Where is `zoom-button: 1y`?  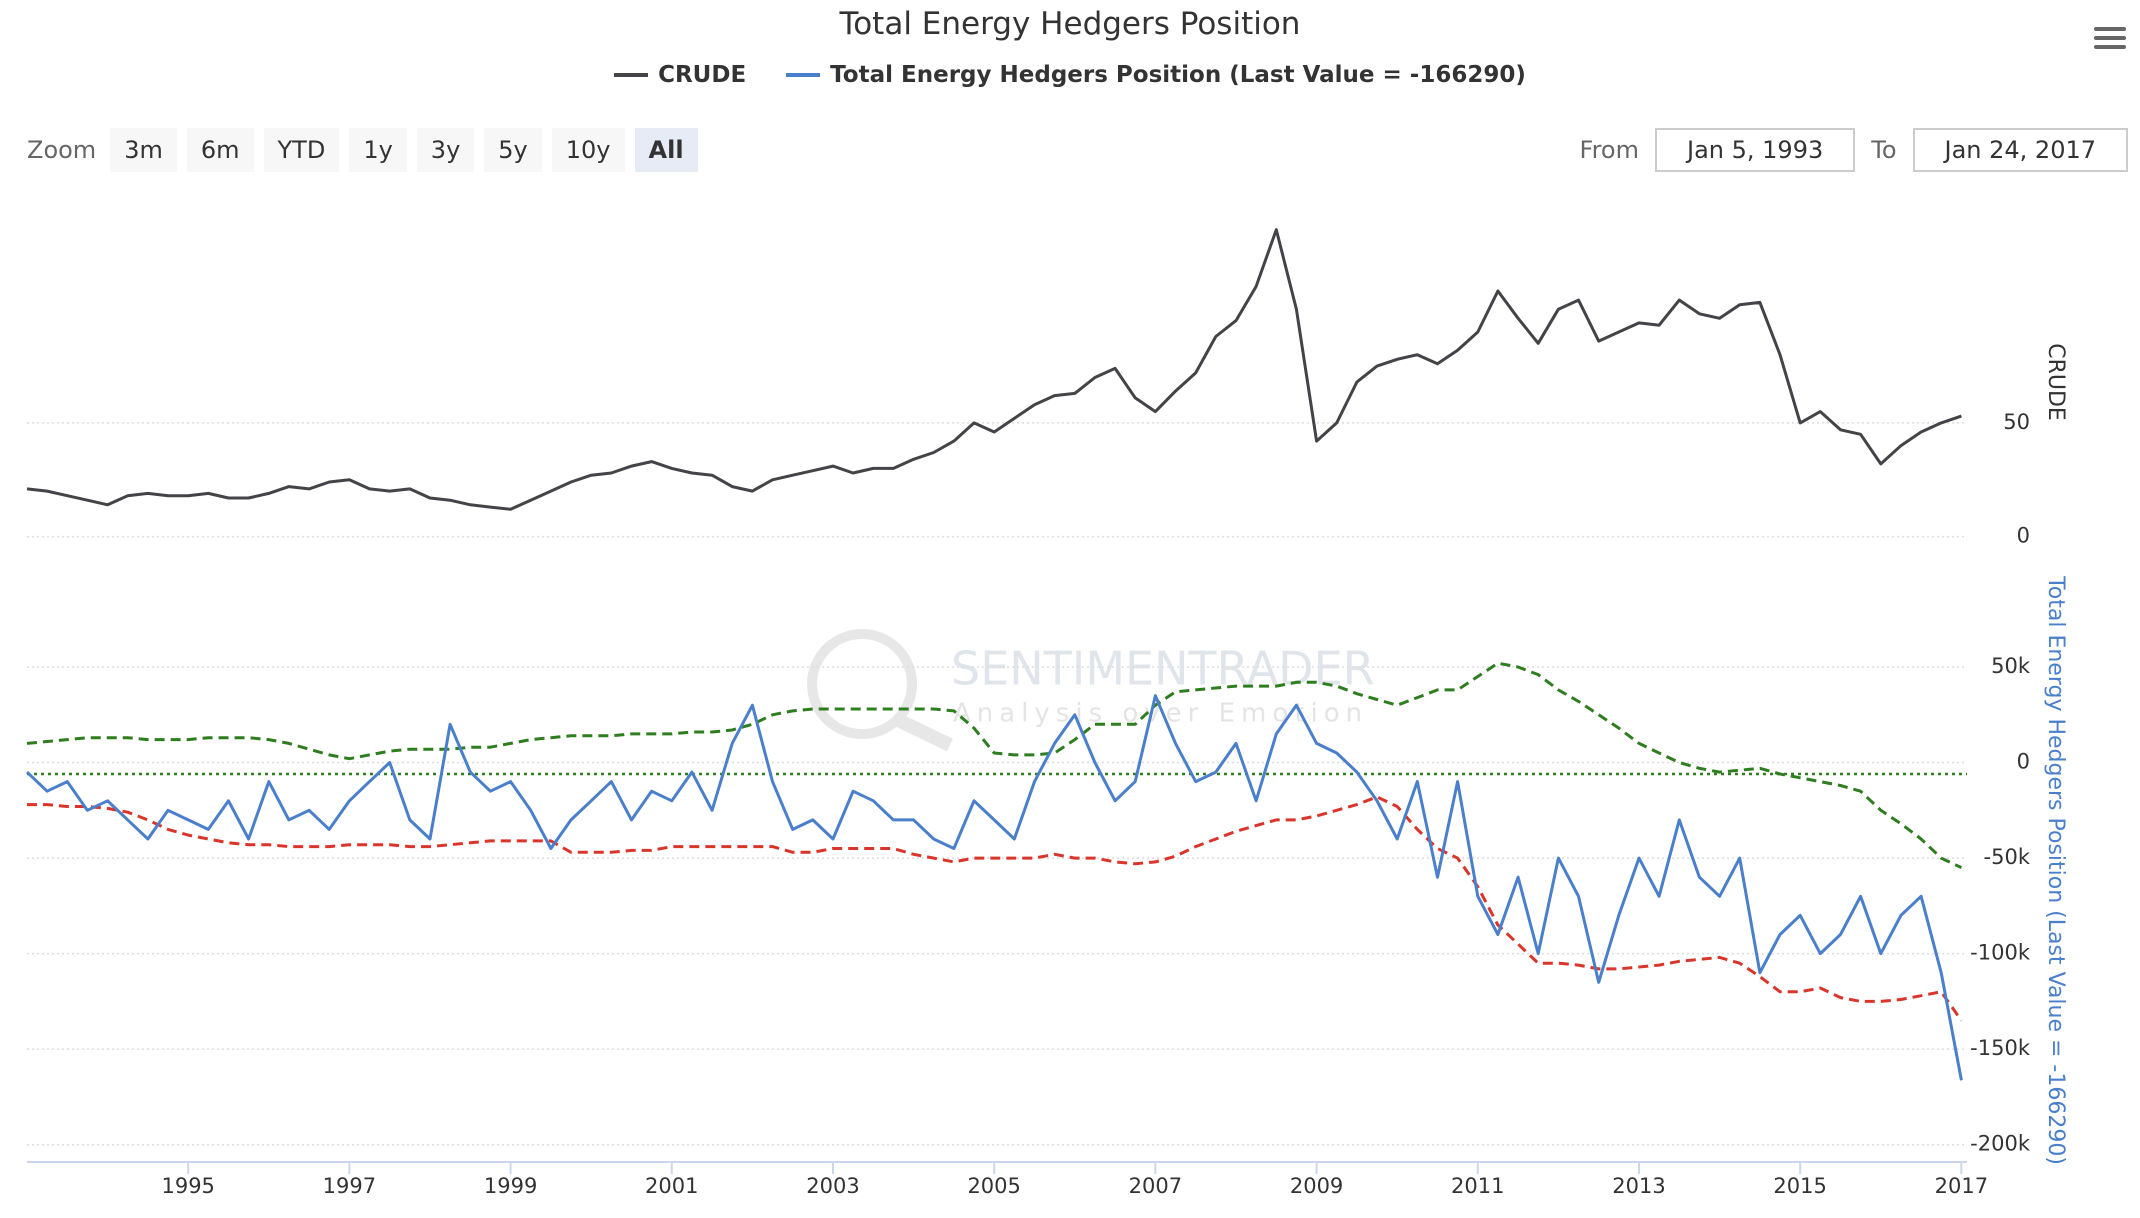
zoom-button: 1y is located at coordinates (378, 150).